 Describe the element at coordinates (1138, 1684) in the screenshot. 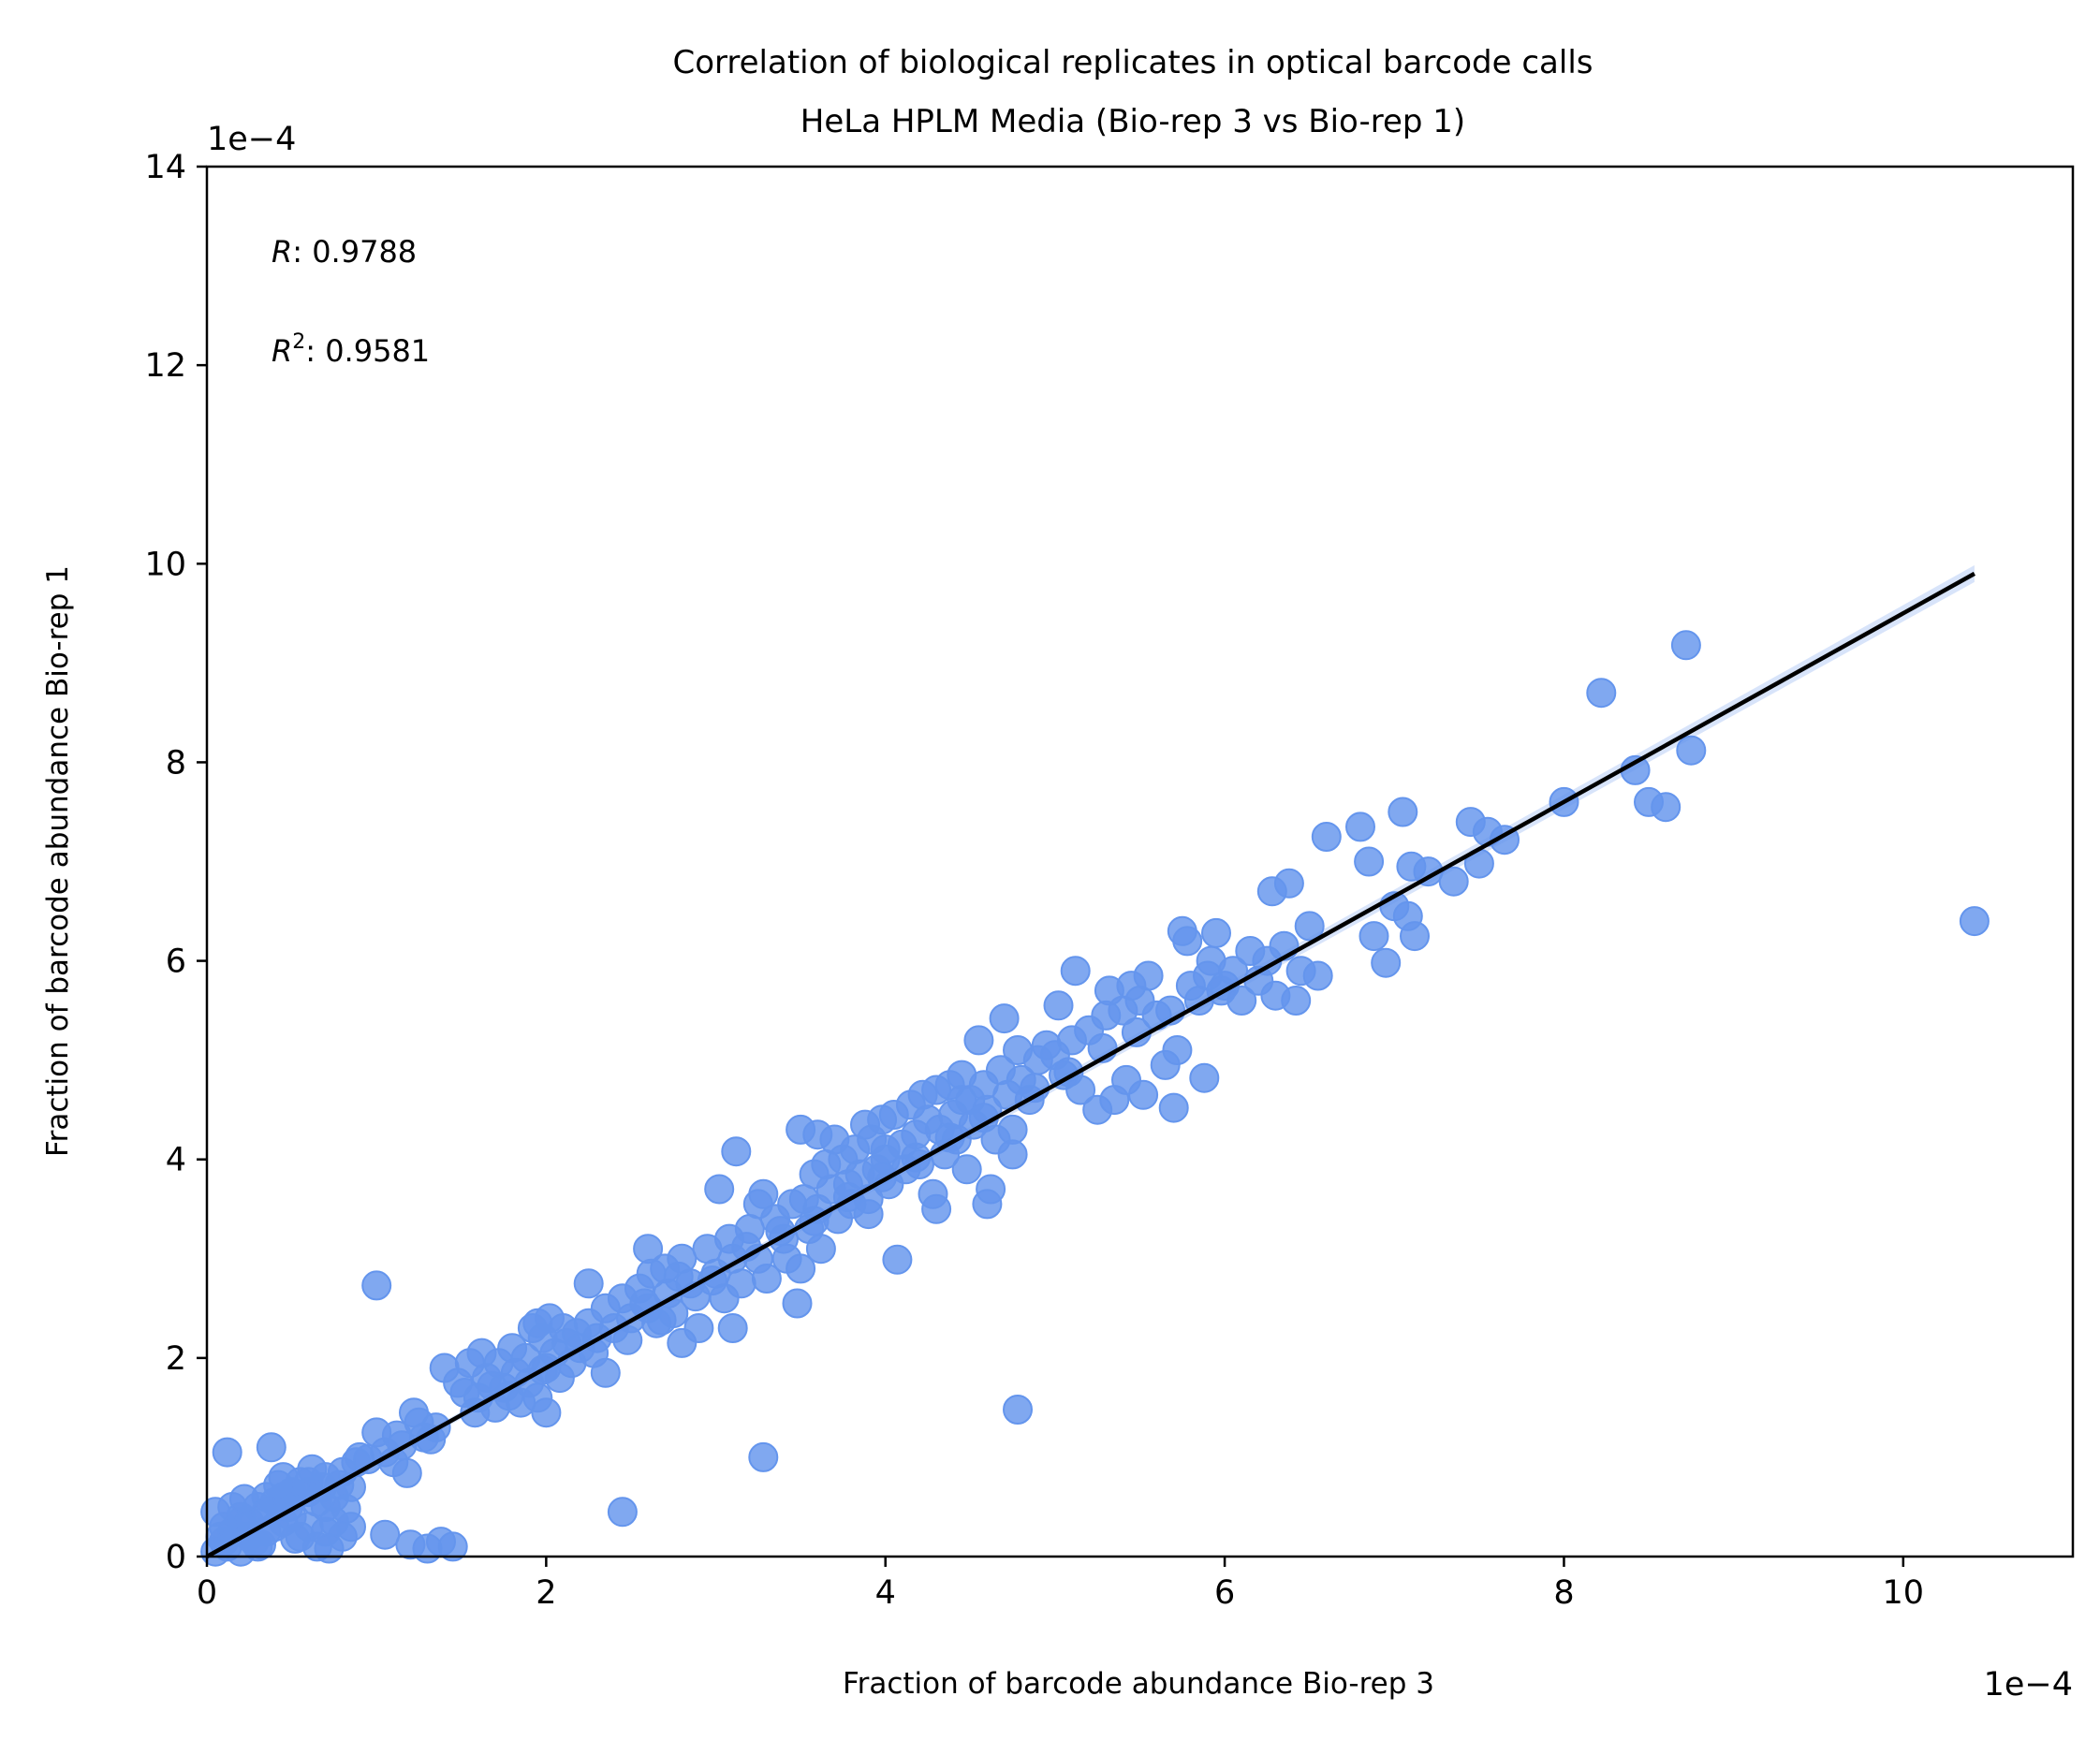

I see `x-axis-label: Fraction of barcode abundance Bio-rep 3` at that location.